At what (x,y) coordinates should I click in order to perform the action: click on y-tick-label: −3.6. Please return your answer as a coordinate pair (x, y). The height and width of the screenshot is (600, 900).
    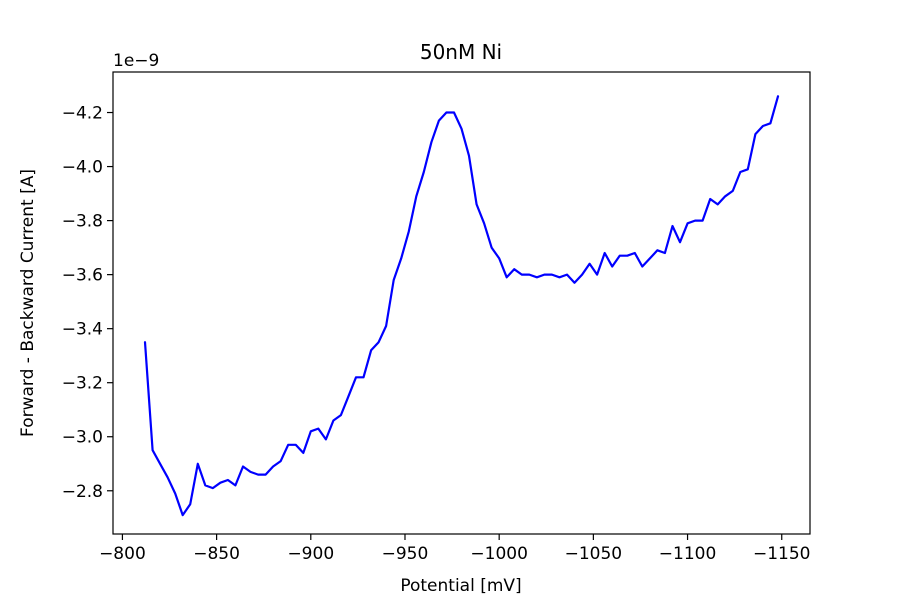
    Looking at the image, I should click on (82, 276).